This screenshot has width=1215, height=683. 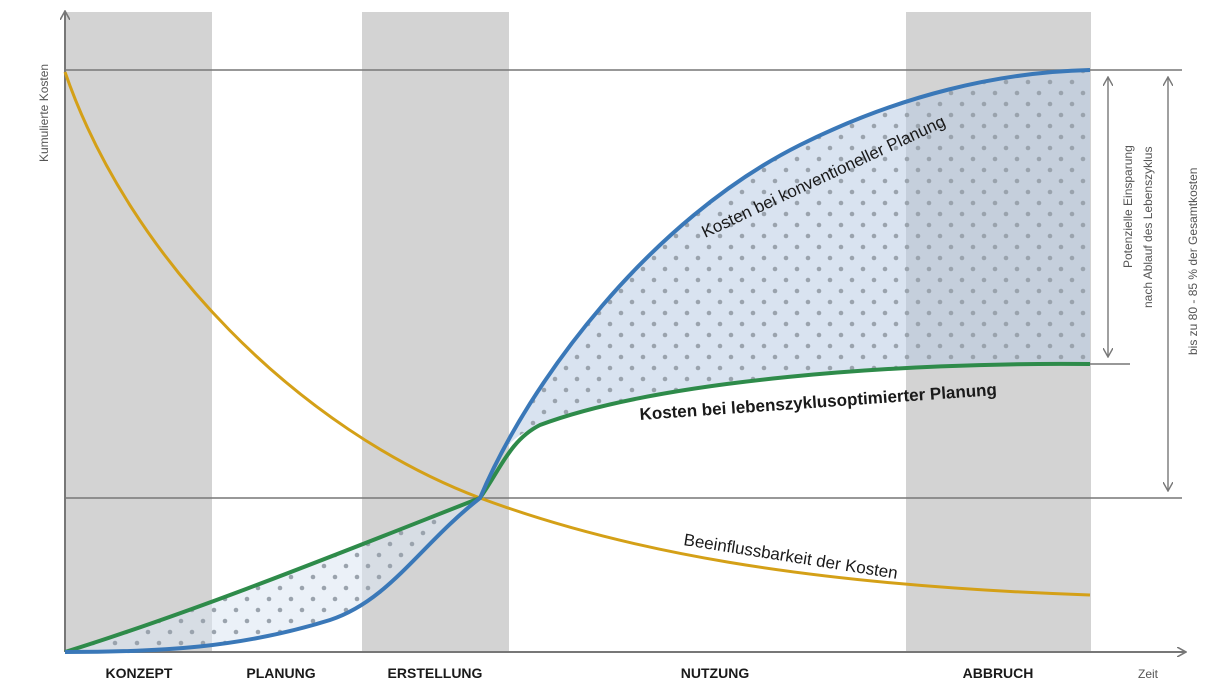 What do you see at coordinates (138, 332) in the screenshot?
I see `phase-band-konzept` at bounding box center [138, 332].